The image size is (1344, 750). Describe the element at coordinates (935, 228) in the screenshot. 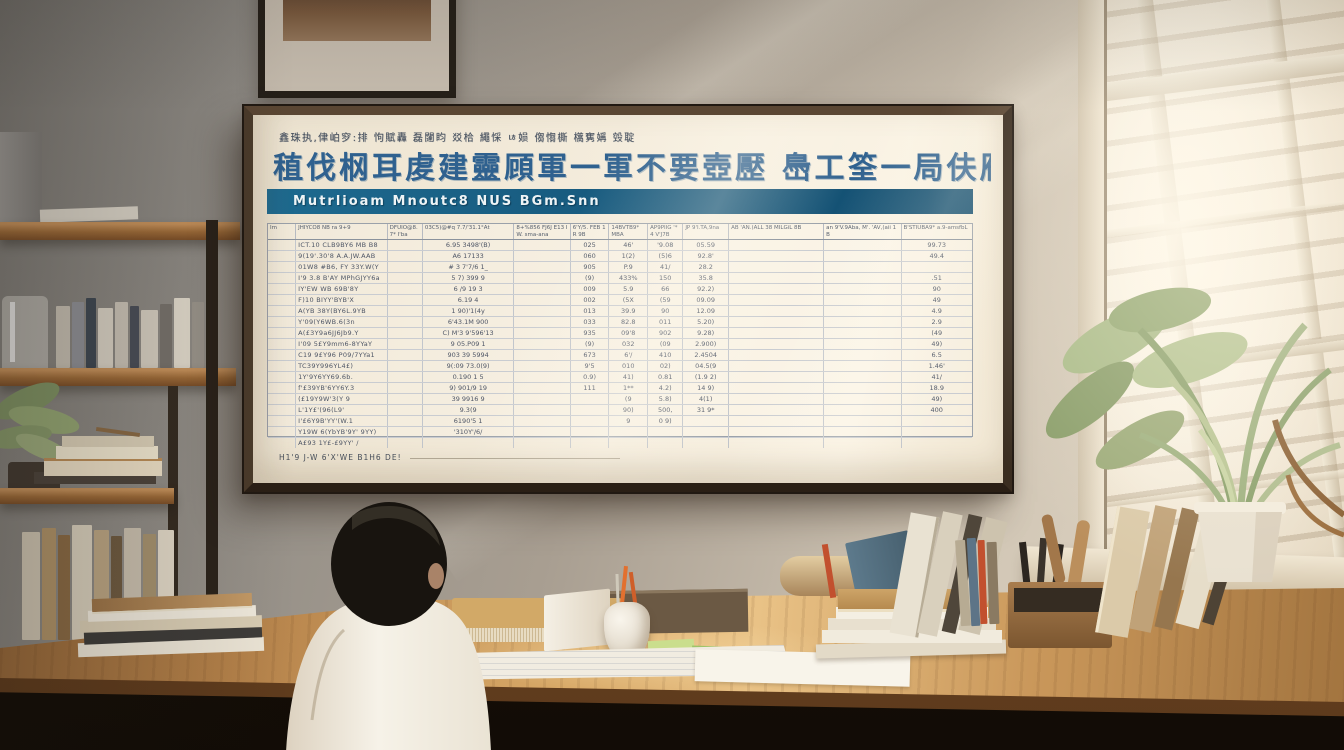

I see `table-header-cell: B'STIUBA9* a.9-amsfbL` at that location.